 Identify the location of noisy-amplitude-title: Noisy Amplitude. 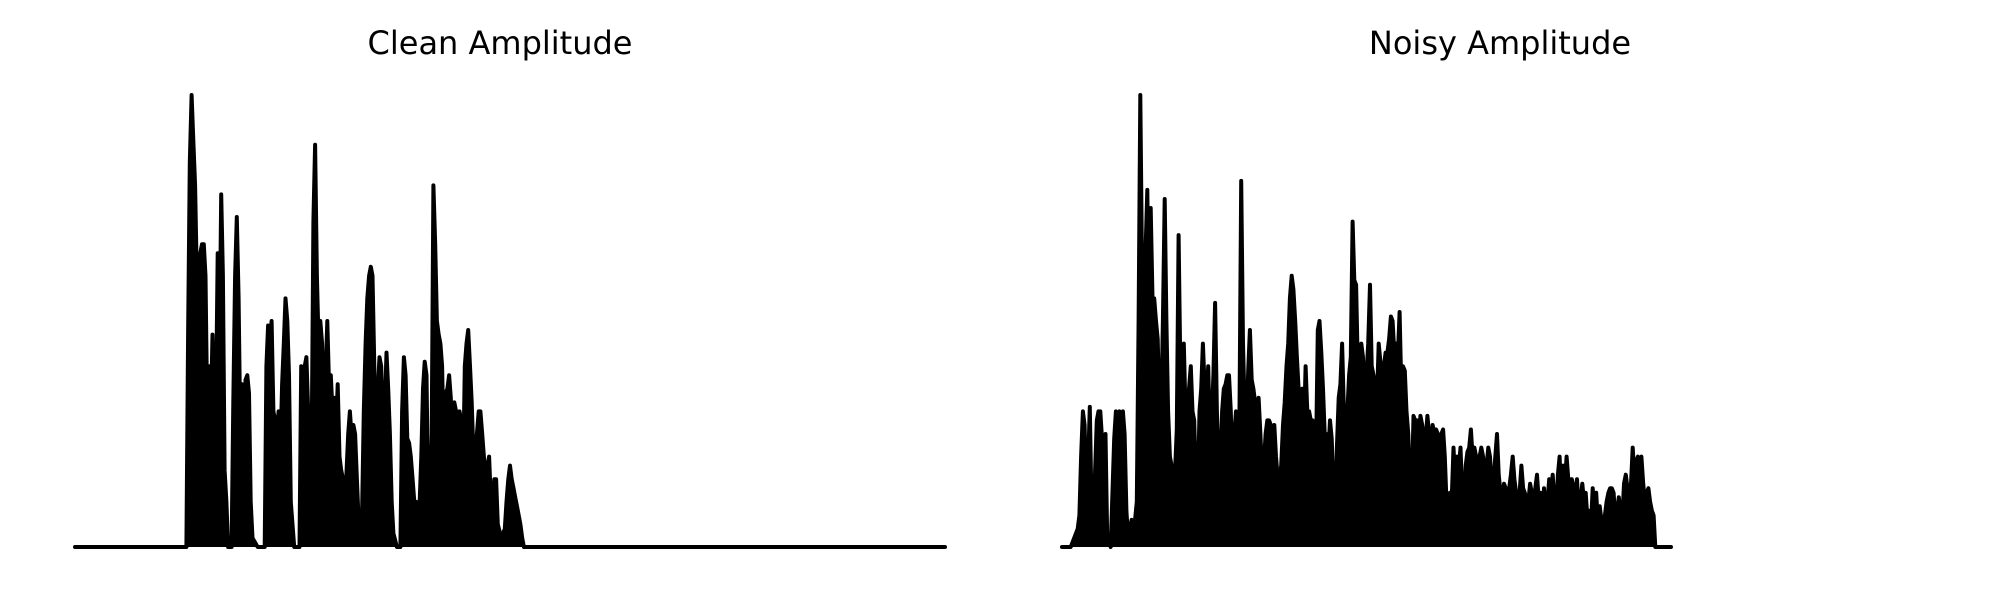
(1500, 43).